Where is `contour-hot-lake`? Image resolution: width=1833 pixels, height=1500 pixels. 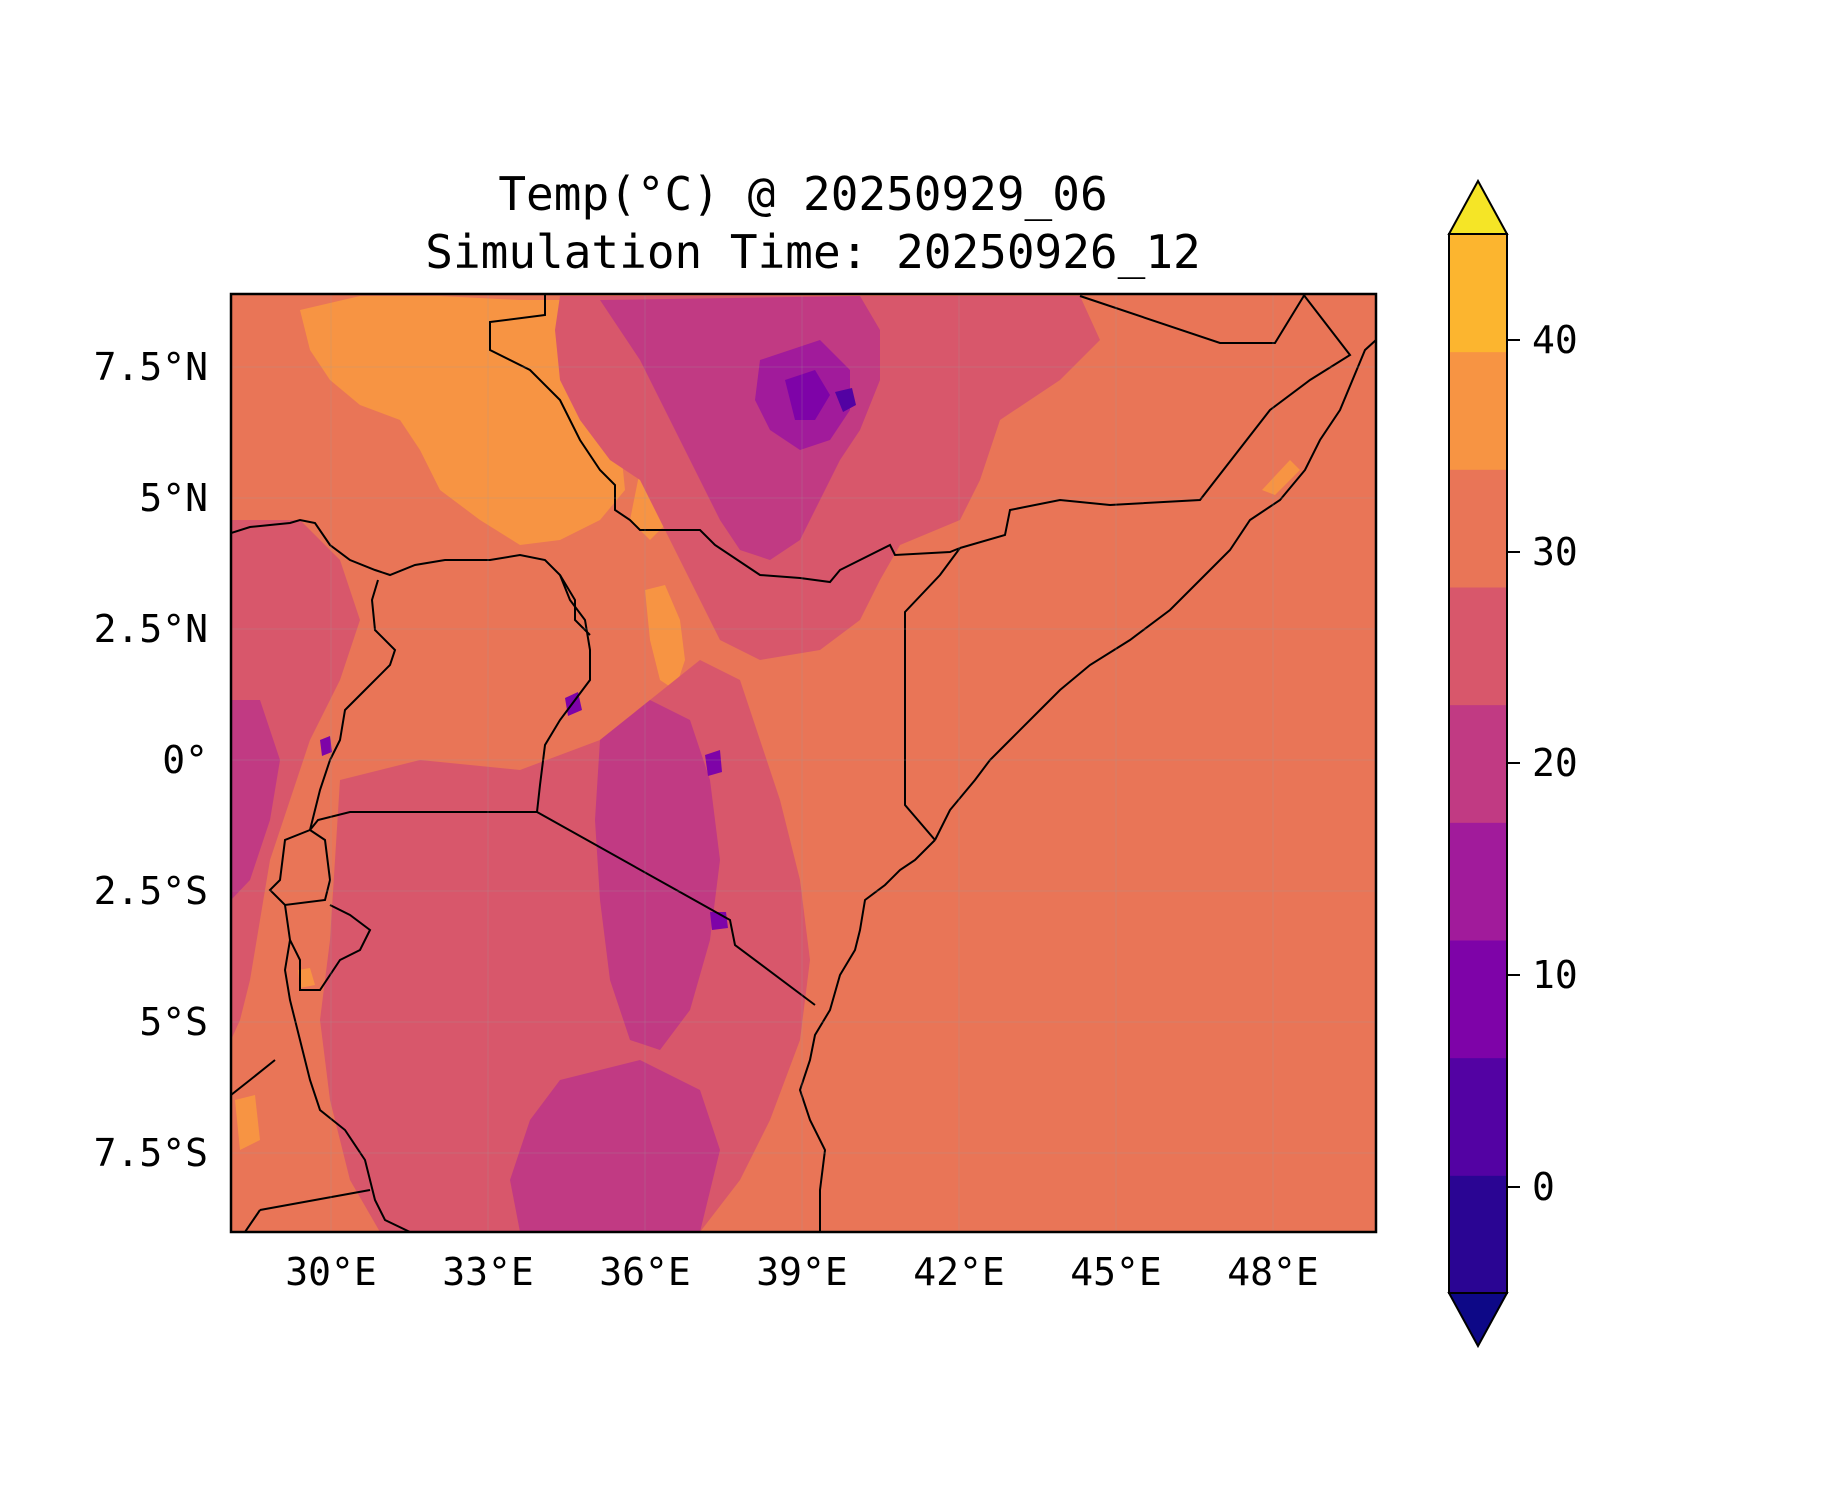
contour-hot-lake is located at coordinates (306, 978).